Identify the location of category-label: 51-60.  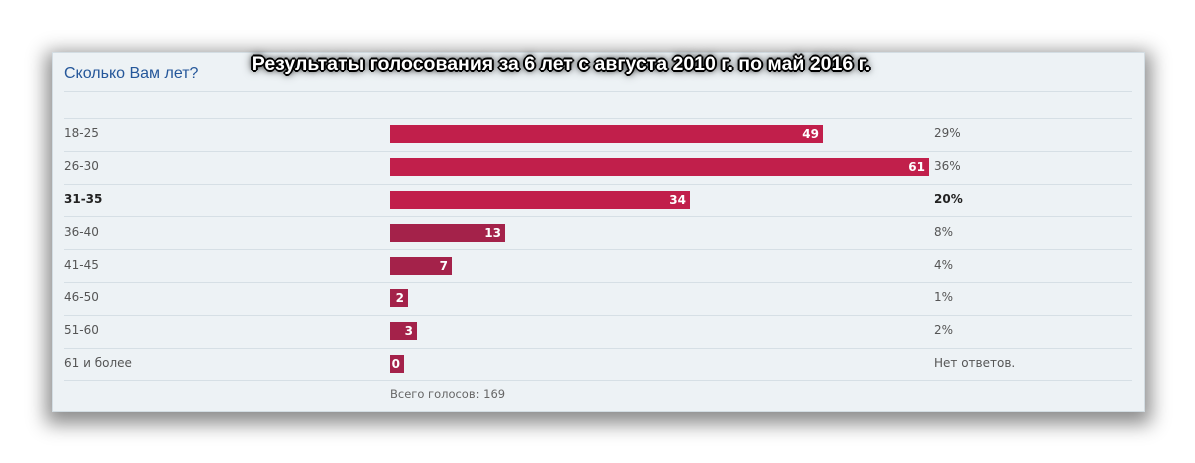
(81, 330).